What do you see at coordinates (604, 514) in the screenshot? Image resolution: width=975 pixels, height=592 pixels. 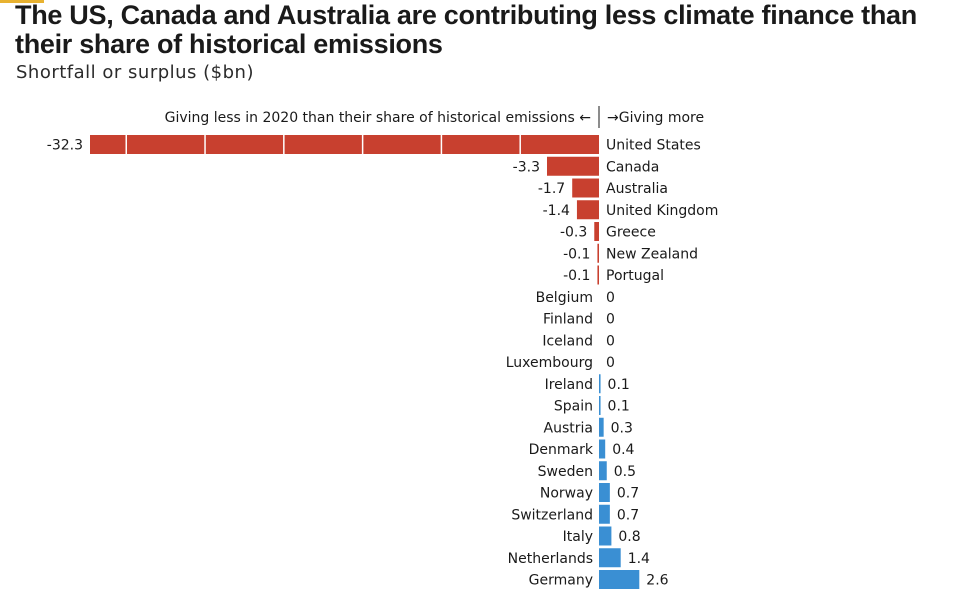 I see `bar-switzerland` at bounding box center [604, 514].